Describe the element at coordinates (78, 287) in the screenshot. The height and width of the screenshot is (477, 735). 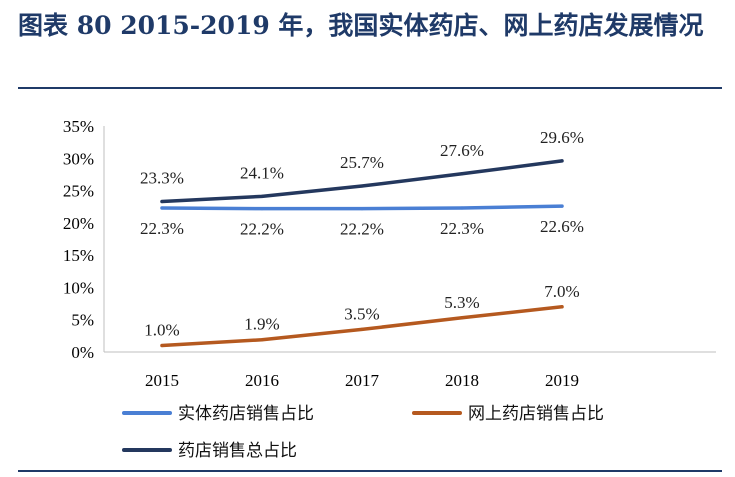
I see `y-tick-label: 10%` at that location.